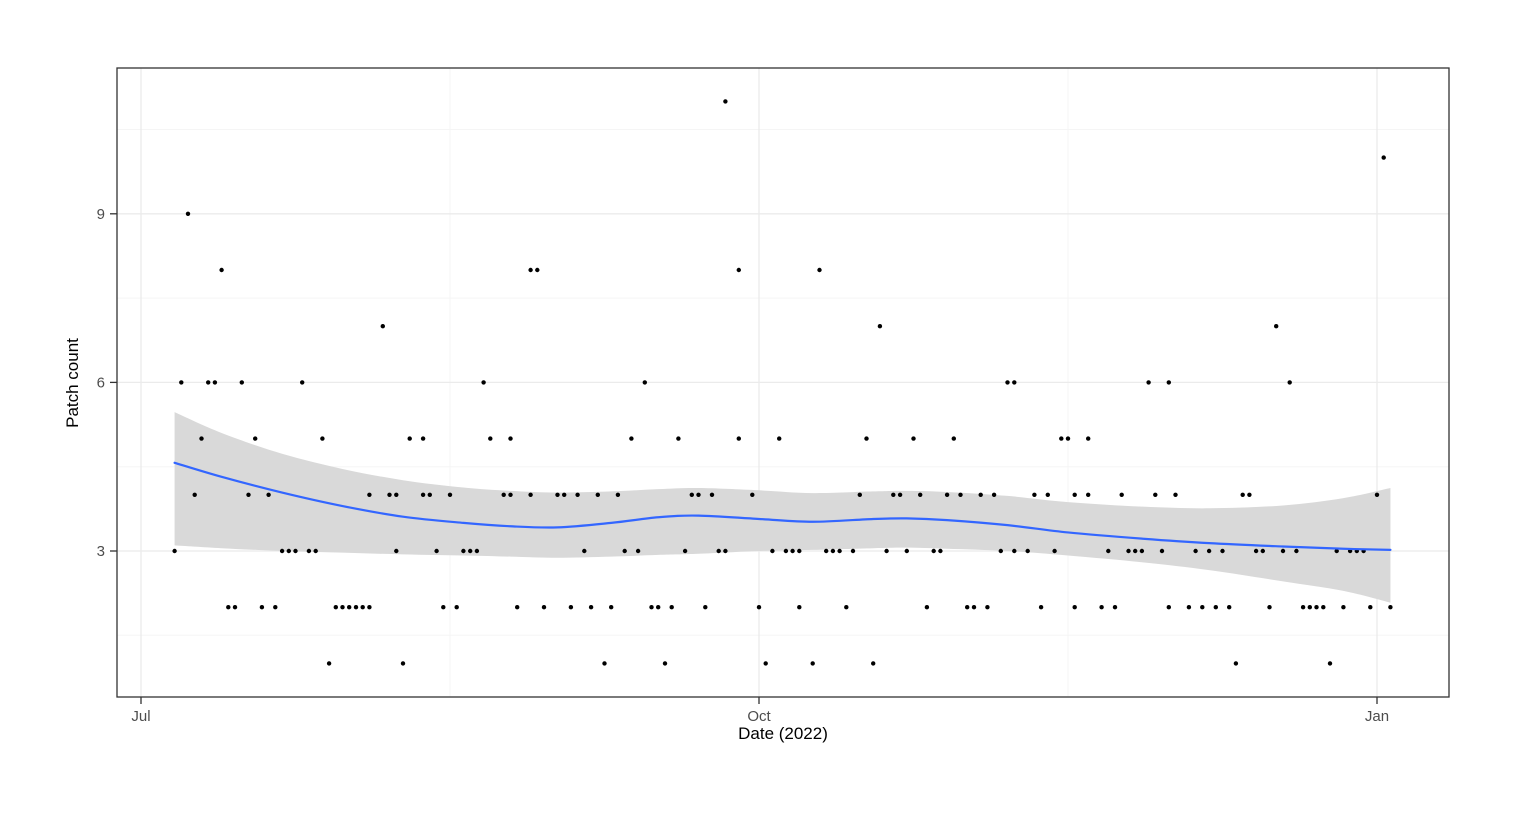  What do you see at coordinates (1377, 716) in the screenshot?
I see `x-tick-label: Jan` at bounding box center [1377, 716].